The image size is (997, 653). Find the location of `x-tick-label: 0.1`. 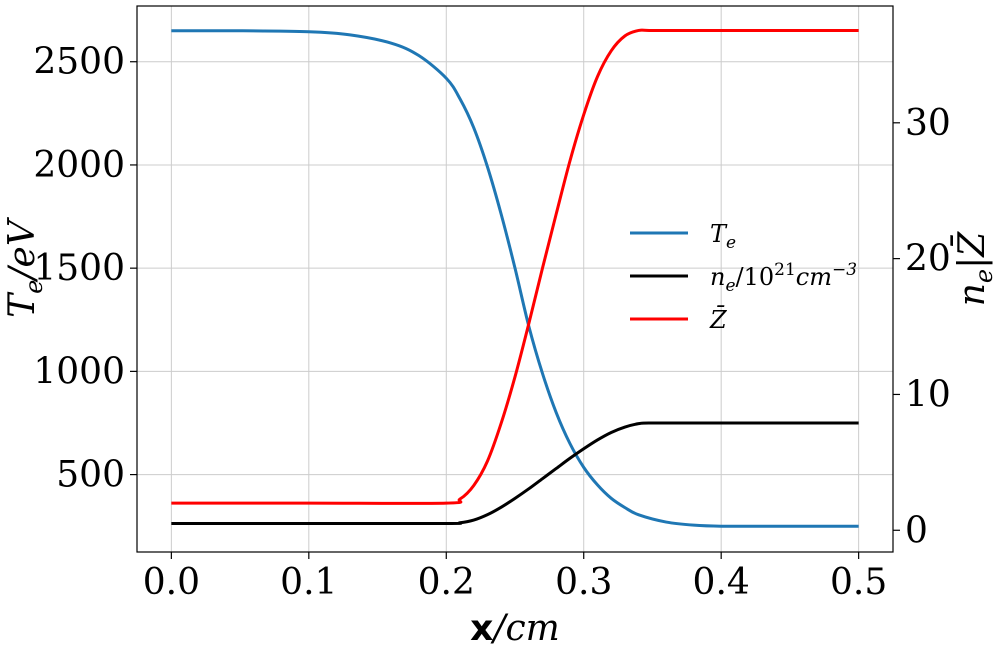

x-tick-label: 0.1 is located at coordinates (308, 582).